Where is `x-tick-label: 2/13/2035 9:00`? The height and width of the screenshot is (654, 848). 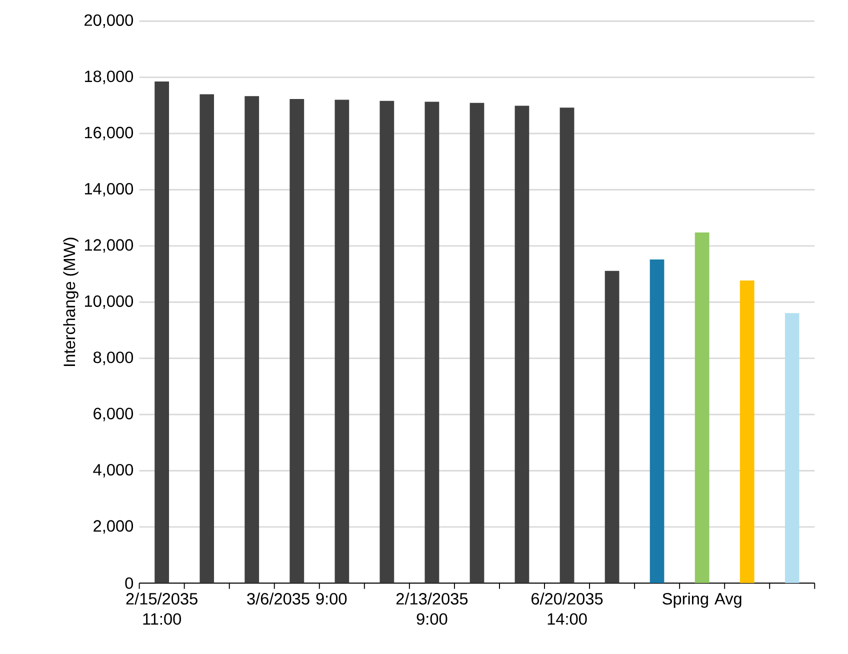
x-tick-label: 2/13/2035 9:00 is located at coordinates (432, 608).